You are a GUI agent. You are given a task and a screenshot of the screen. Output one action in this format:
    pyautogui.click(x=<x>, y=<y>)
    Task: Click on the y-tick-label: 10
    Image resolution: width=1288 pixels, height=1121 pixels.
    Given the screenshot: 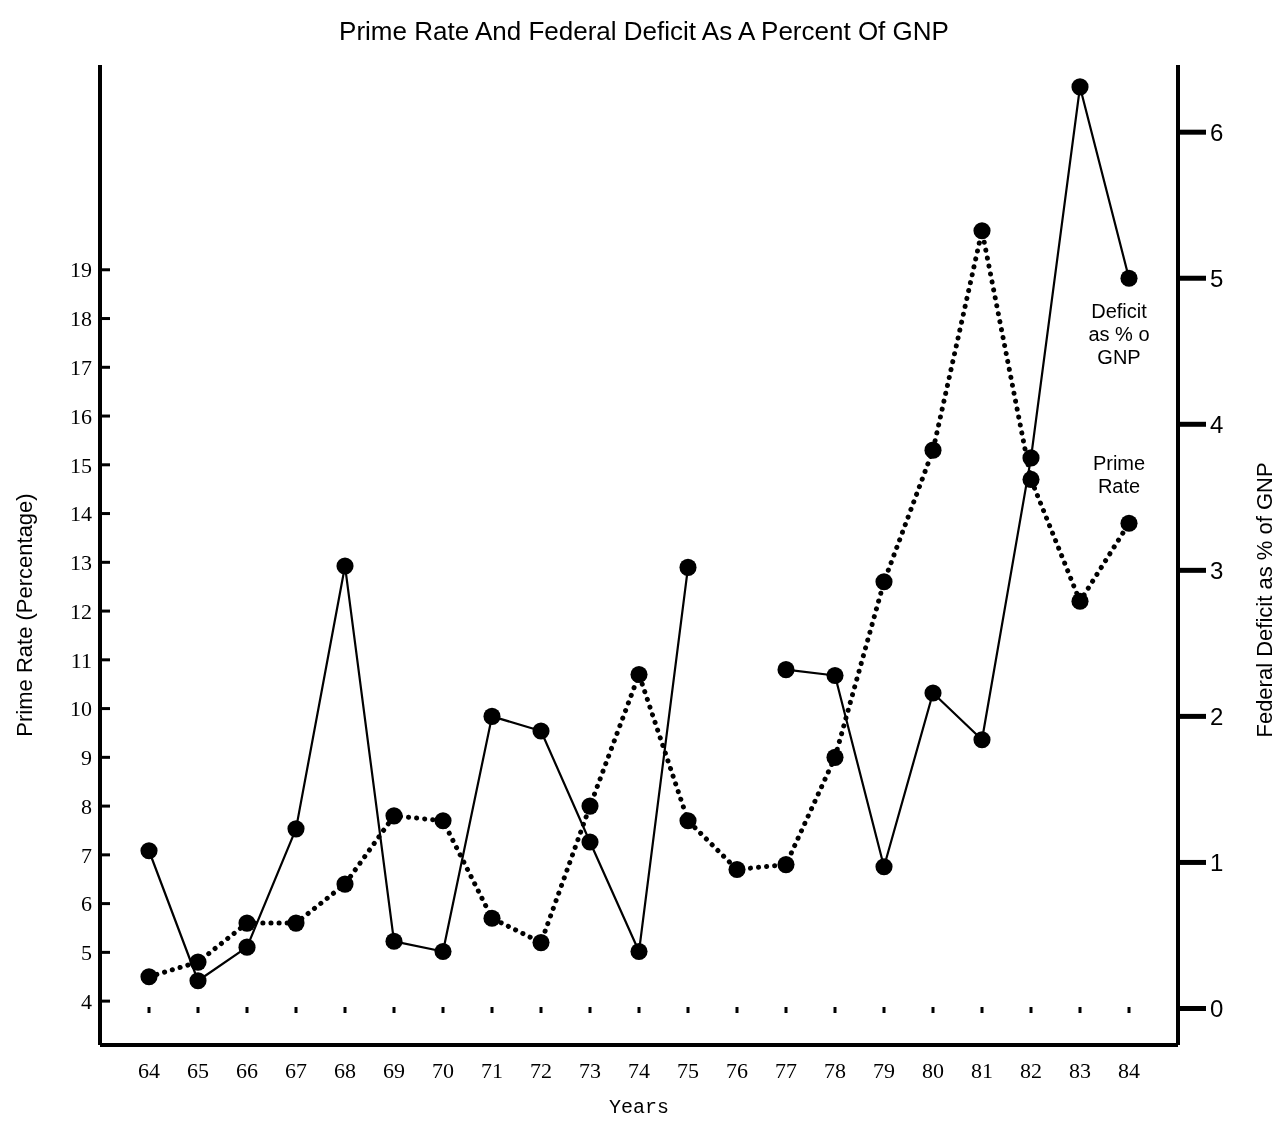 What is the action you would take?
    pyautogui.click(x=81, y=709)
    